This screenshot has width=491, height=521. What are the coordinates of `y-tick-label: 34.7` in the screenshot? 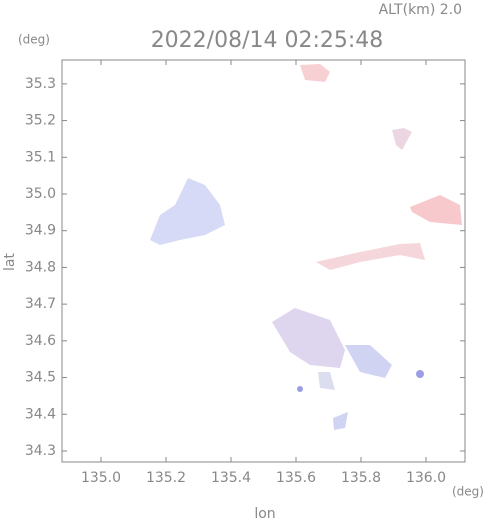 It's located at (40, 304).